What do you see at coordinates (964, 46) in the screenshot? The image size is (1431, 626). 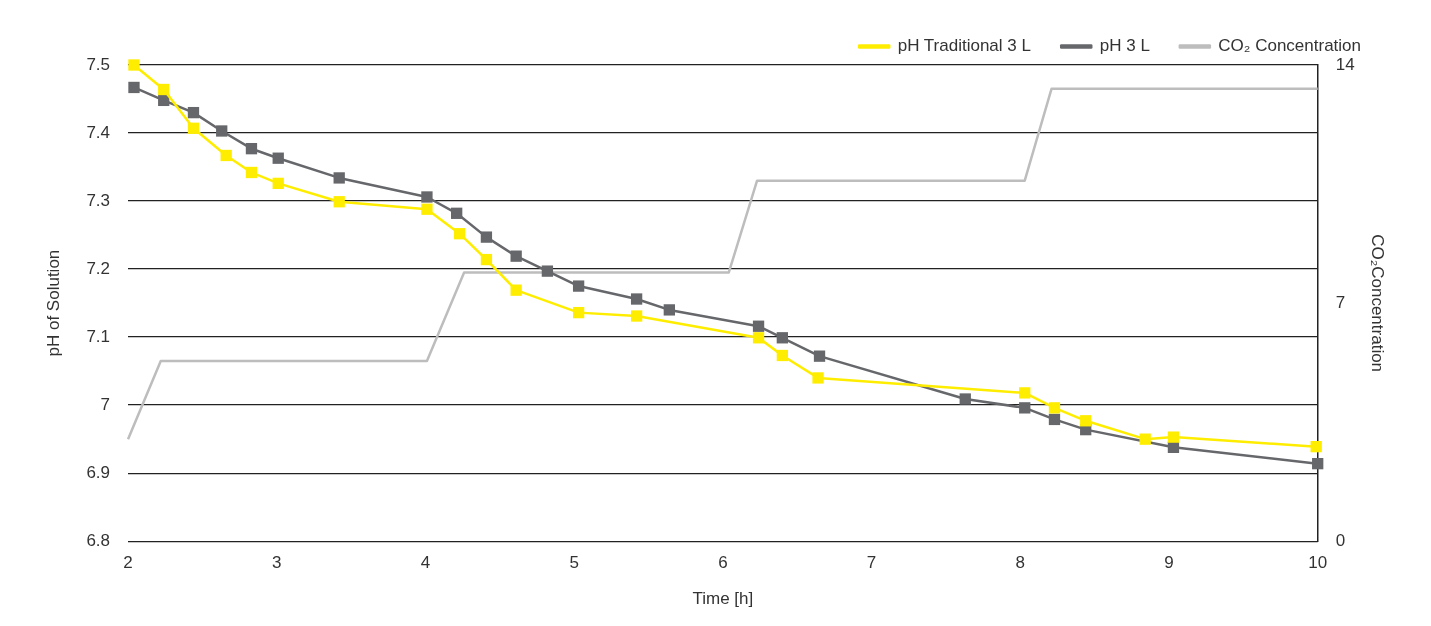 I see `legend-label: pH Traditional 3 L` at bounding box center [964, 46].